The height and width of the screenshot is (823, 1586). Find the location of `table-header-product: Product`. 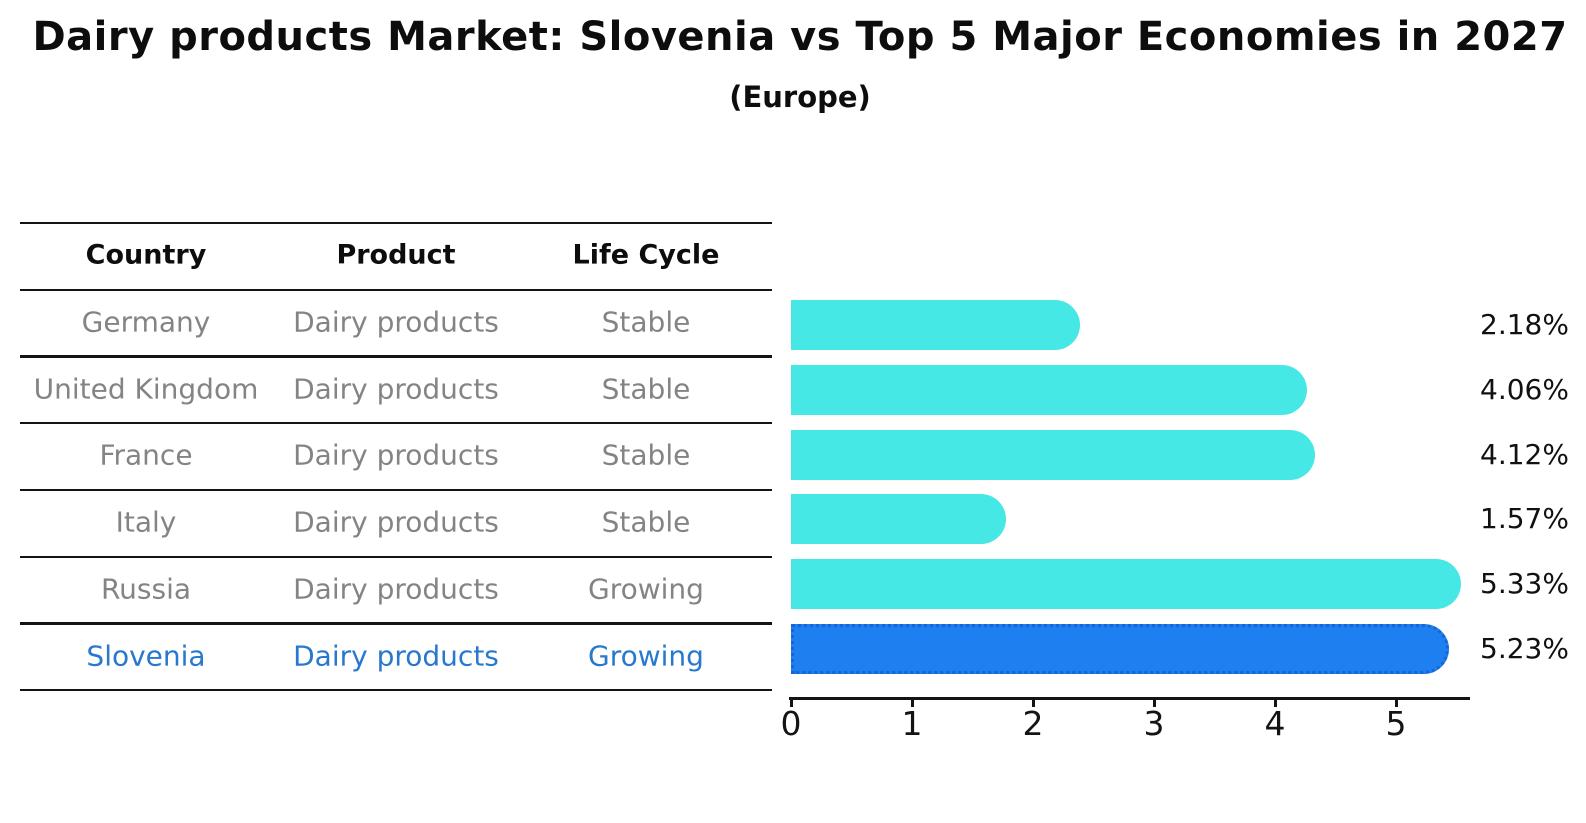

table-header-product: Product is located at coordinates (396, 255).